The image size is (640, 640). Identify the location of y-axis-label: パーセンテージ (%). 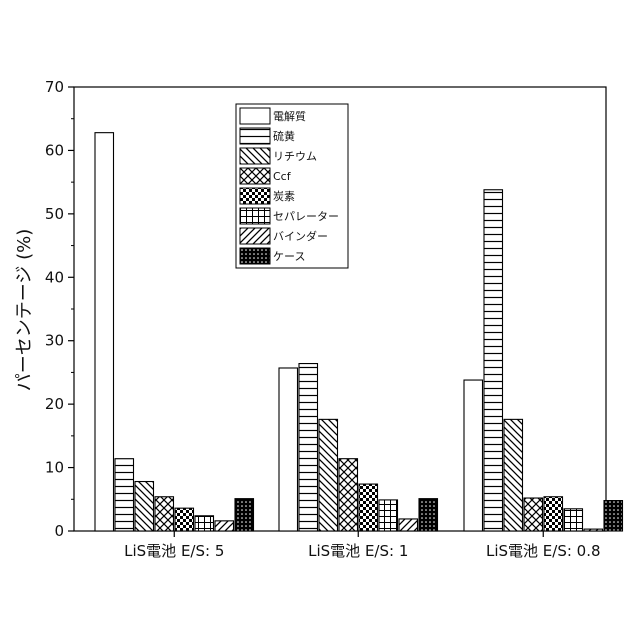
(24, 310).